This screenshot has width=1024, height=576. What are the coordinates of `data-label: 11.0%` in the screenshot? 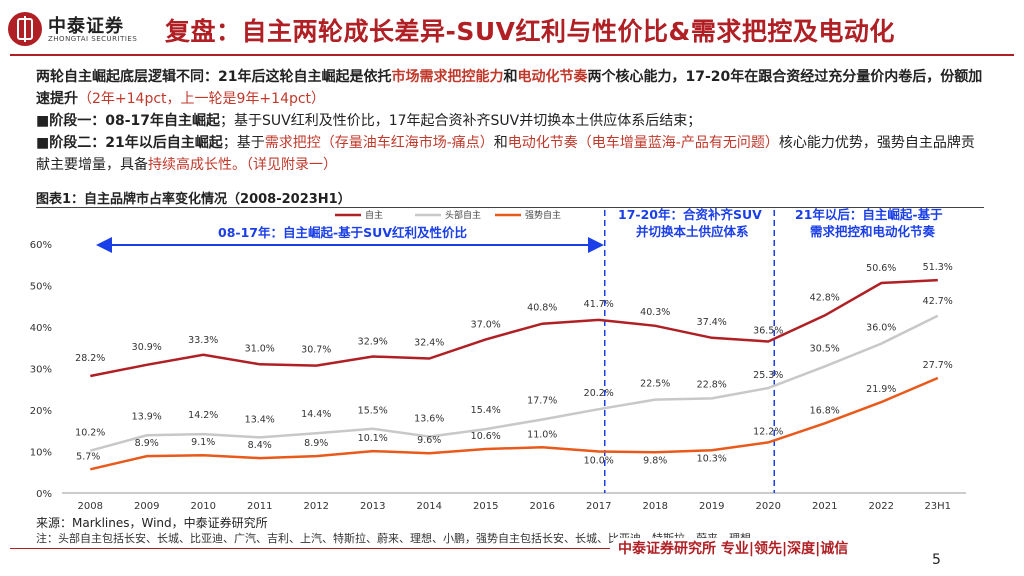 It's located at (542, 434).